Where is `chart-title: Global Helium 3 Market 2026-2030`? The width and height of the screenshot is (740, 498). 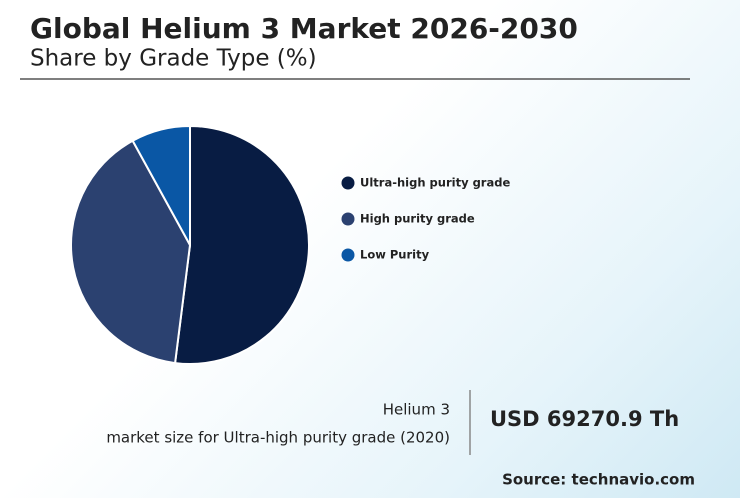 chart-title: Global Helium 3 Market 2026-2030 is located at coordinates (304, 28).